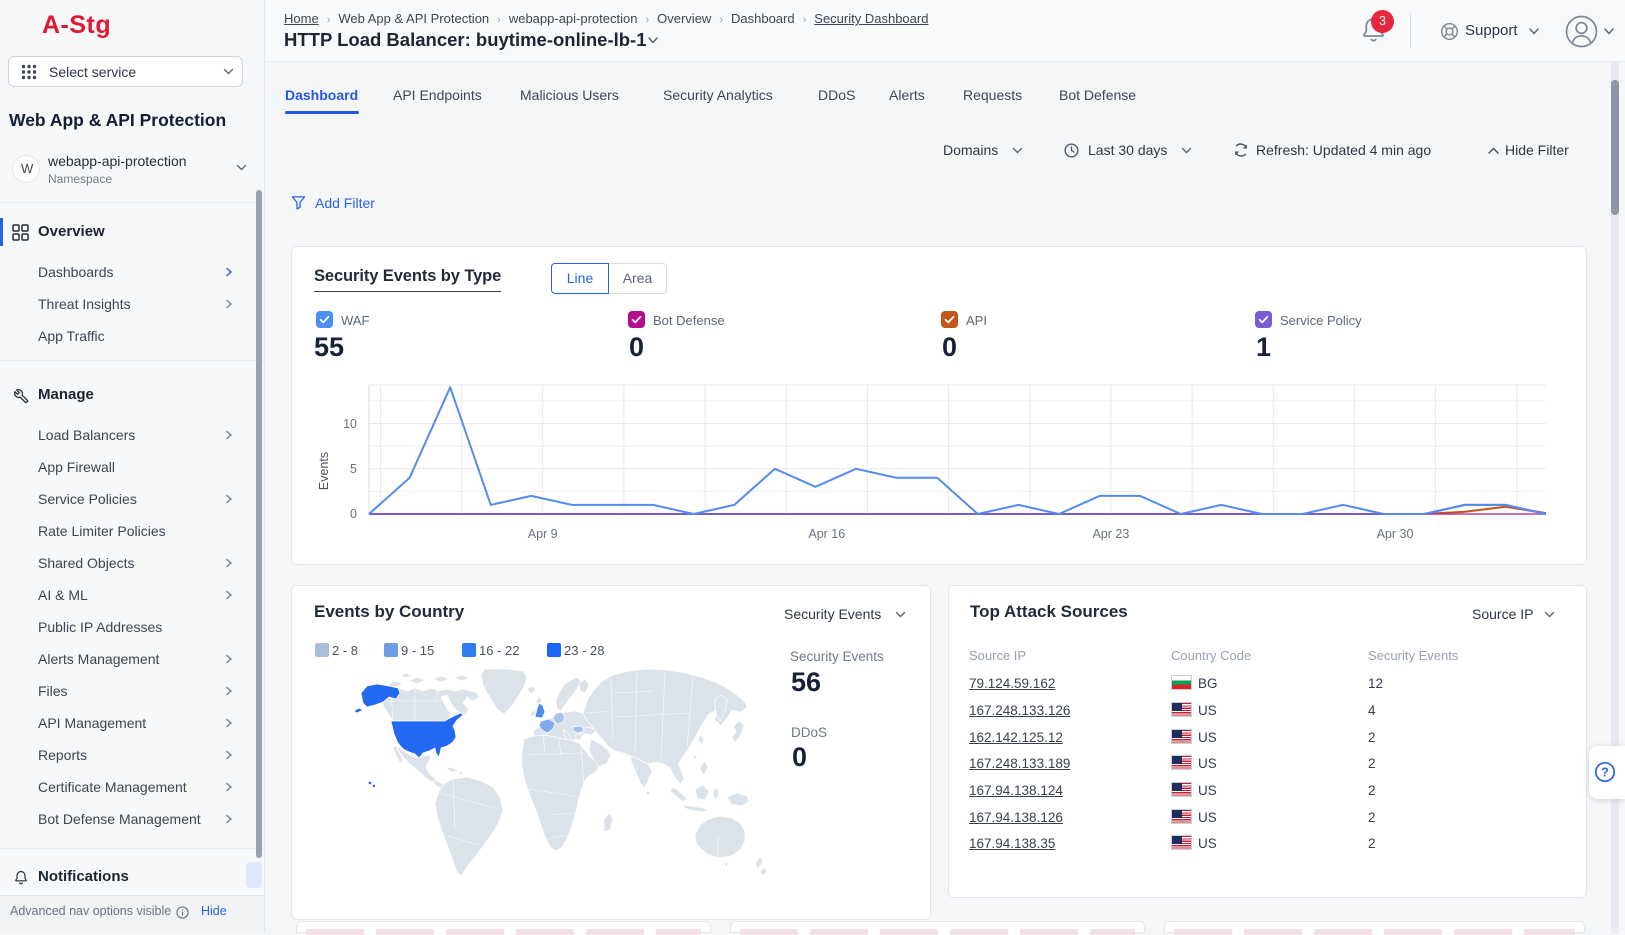 The width and height of the screenshot is (1625, 935). I want to click on svg-text: 10, so click(350, 424).